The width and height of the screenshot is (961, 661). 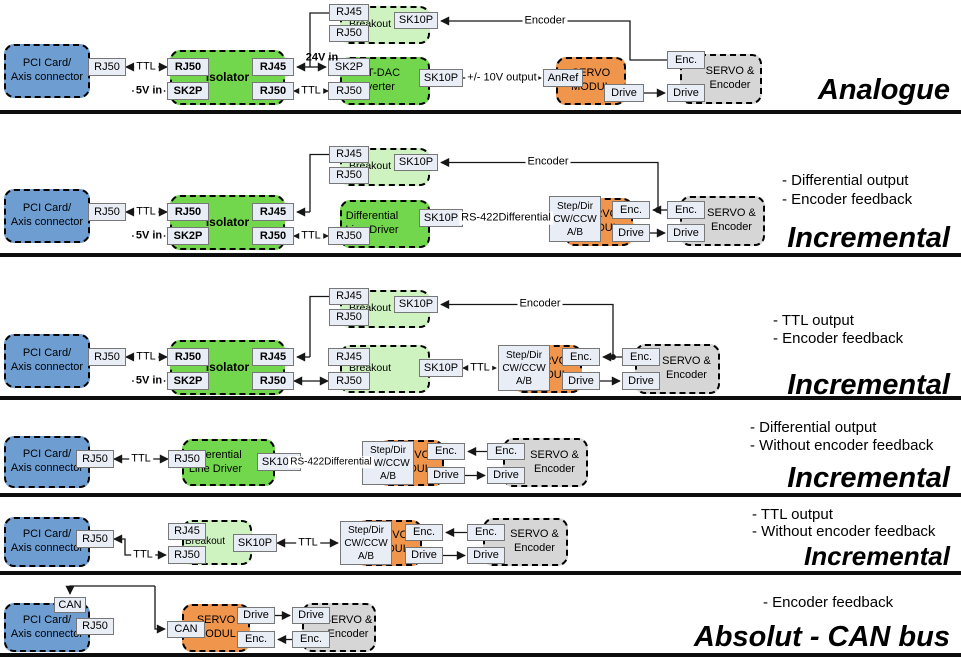 I want to click on note-s5-2: - Without encoder feedback, so click(x=844, y=531).